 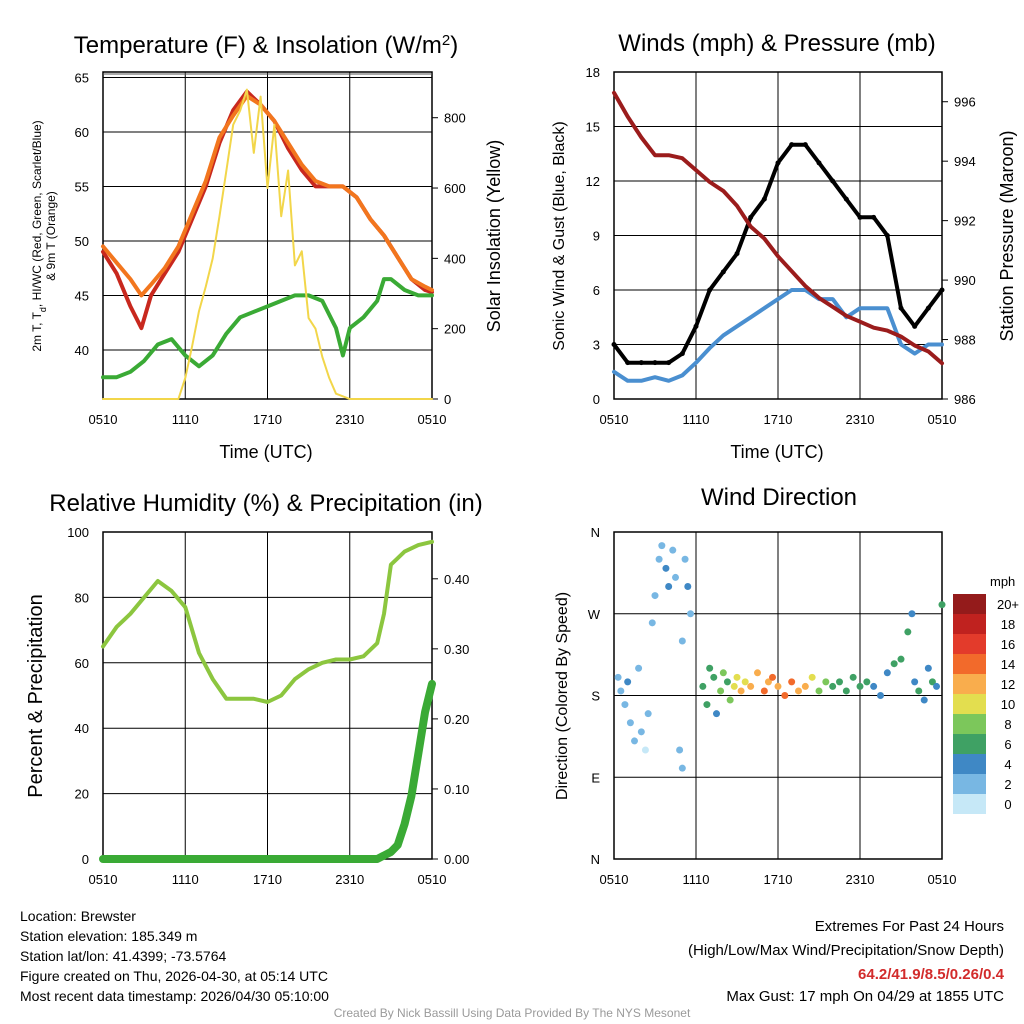 I want to click on y2-tick-label: 992, so click(x=965, y=221).